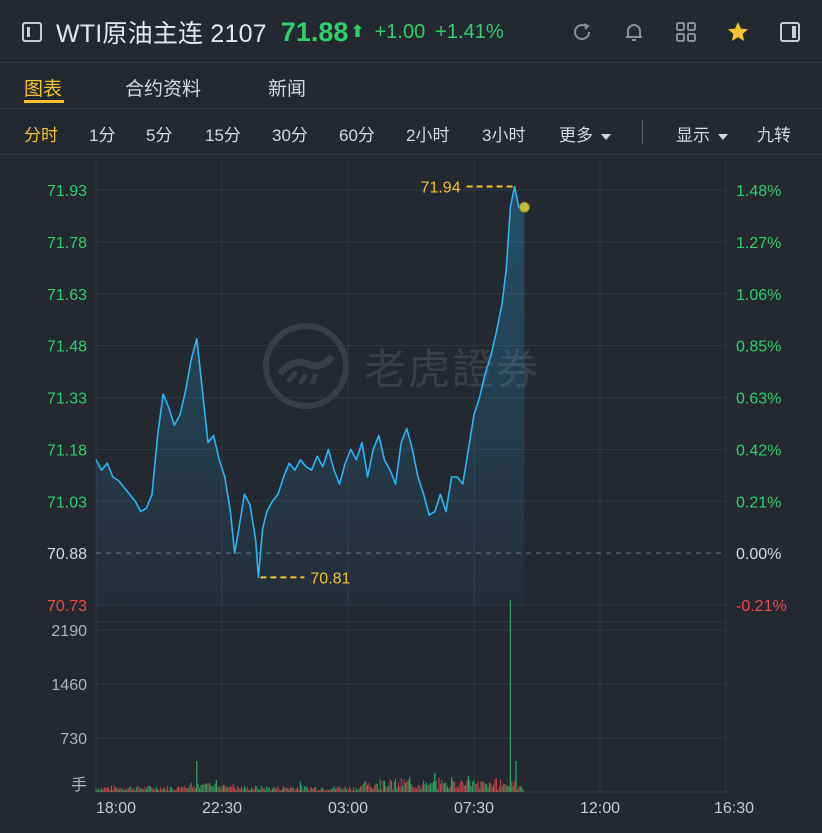  What do you see at coordinates (290, 135) in the screenshot?
I see `period-30m: 30分` at bounding box center [290, 135].